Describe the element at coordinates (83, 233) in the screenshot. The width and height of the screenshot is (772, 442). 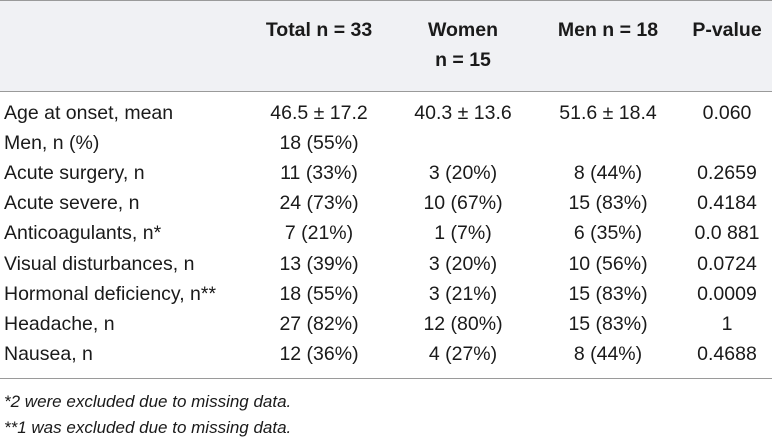
I see `row-label: Anticoagulants, n*` at that location.